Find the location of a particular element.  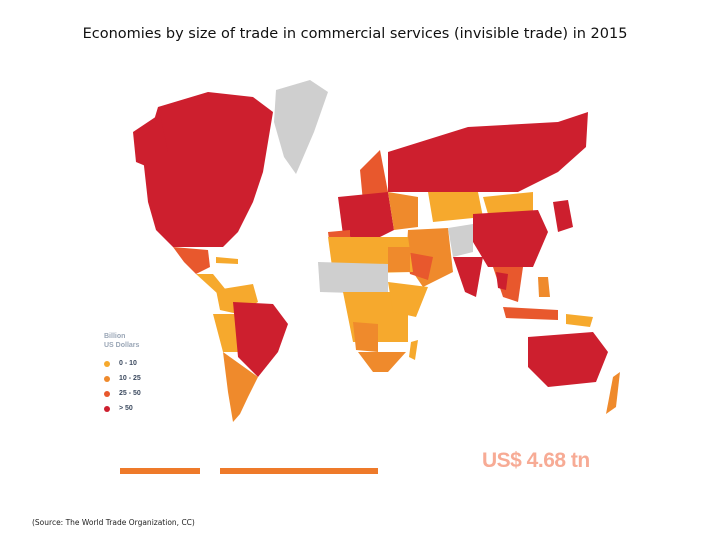

region-madagascar is located at coordinates (413, 350).